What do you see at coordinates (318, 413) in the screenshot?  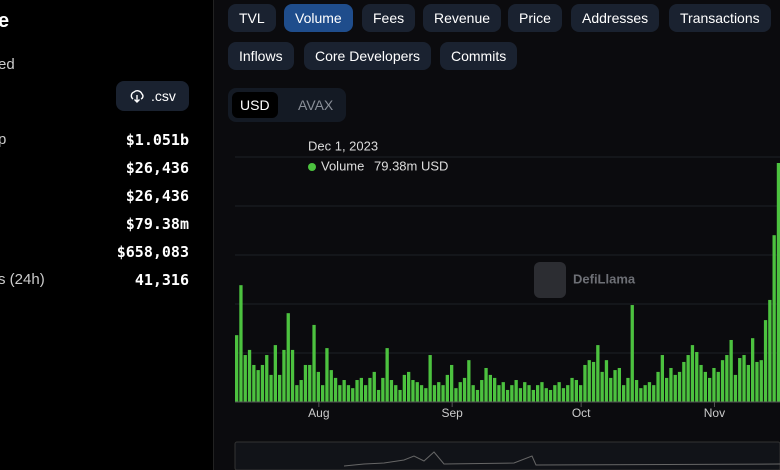 I see `x-tick-label: Aug` at bounding box center [318, 413].